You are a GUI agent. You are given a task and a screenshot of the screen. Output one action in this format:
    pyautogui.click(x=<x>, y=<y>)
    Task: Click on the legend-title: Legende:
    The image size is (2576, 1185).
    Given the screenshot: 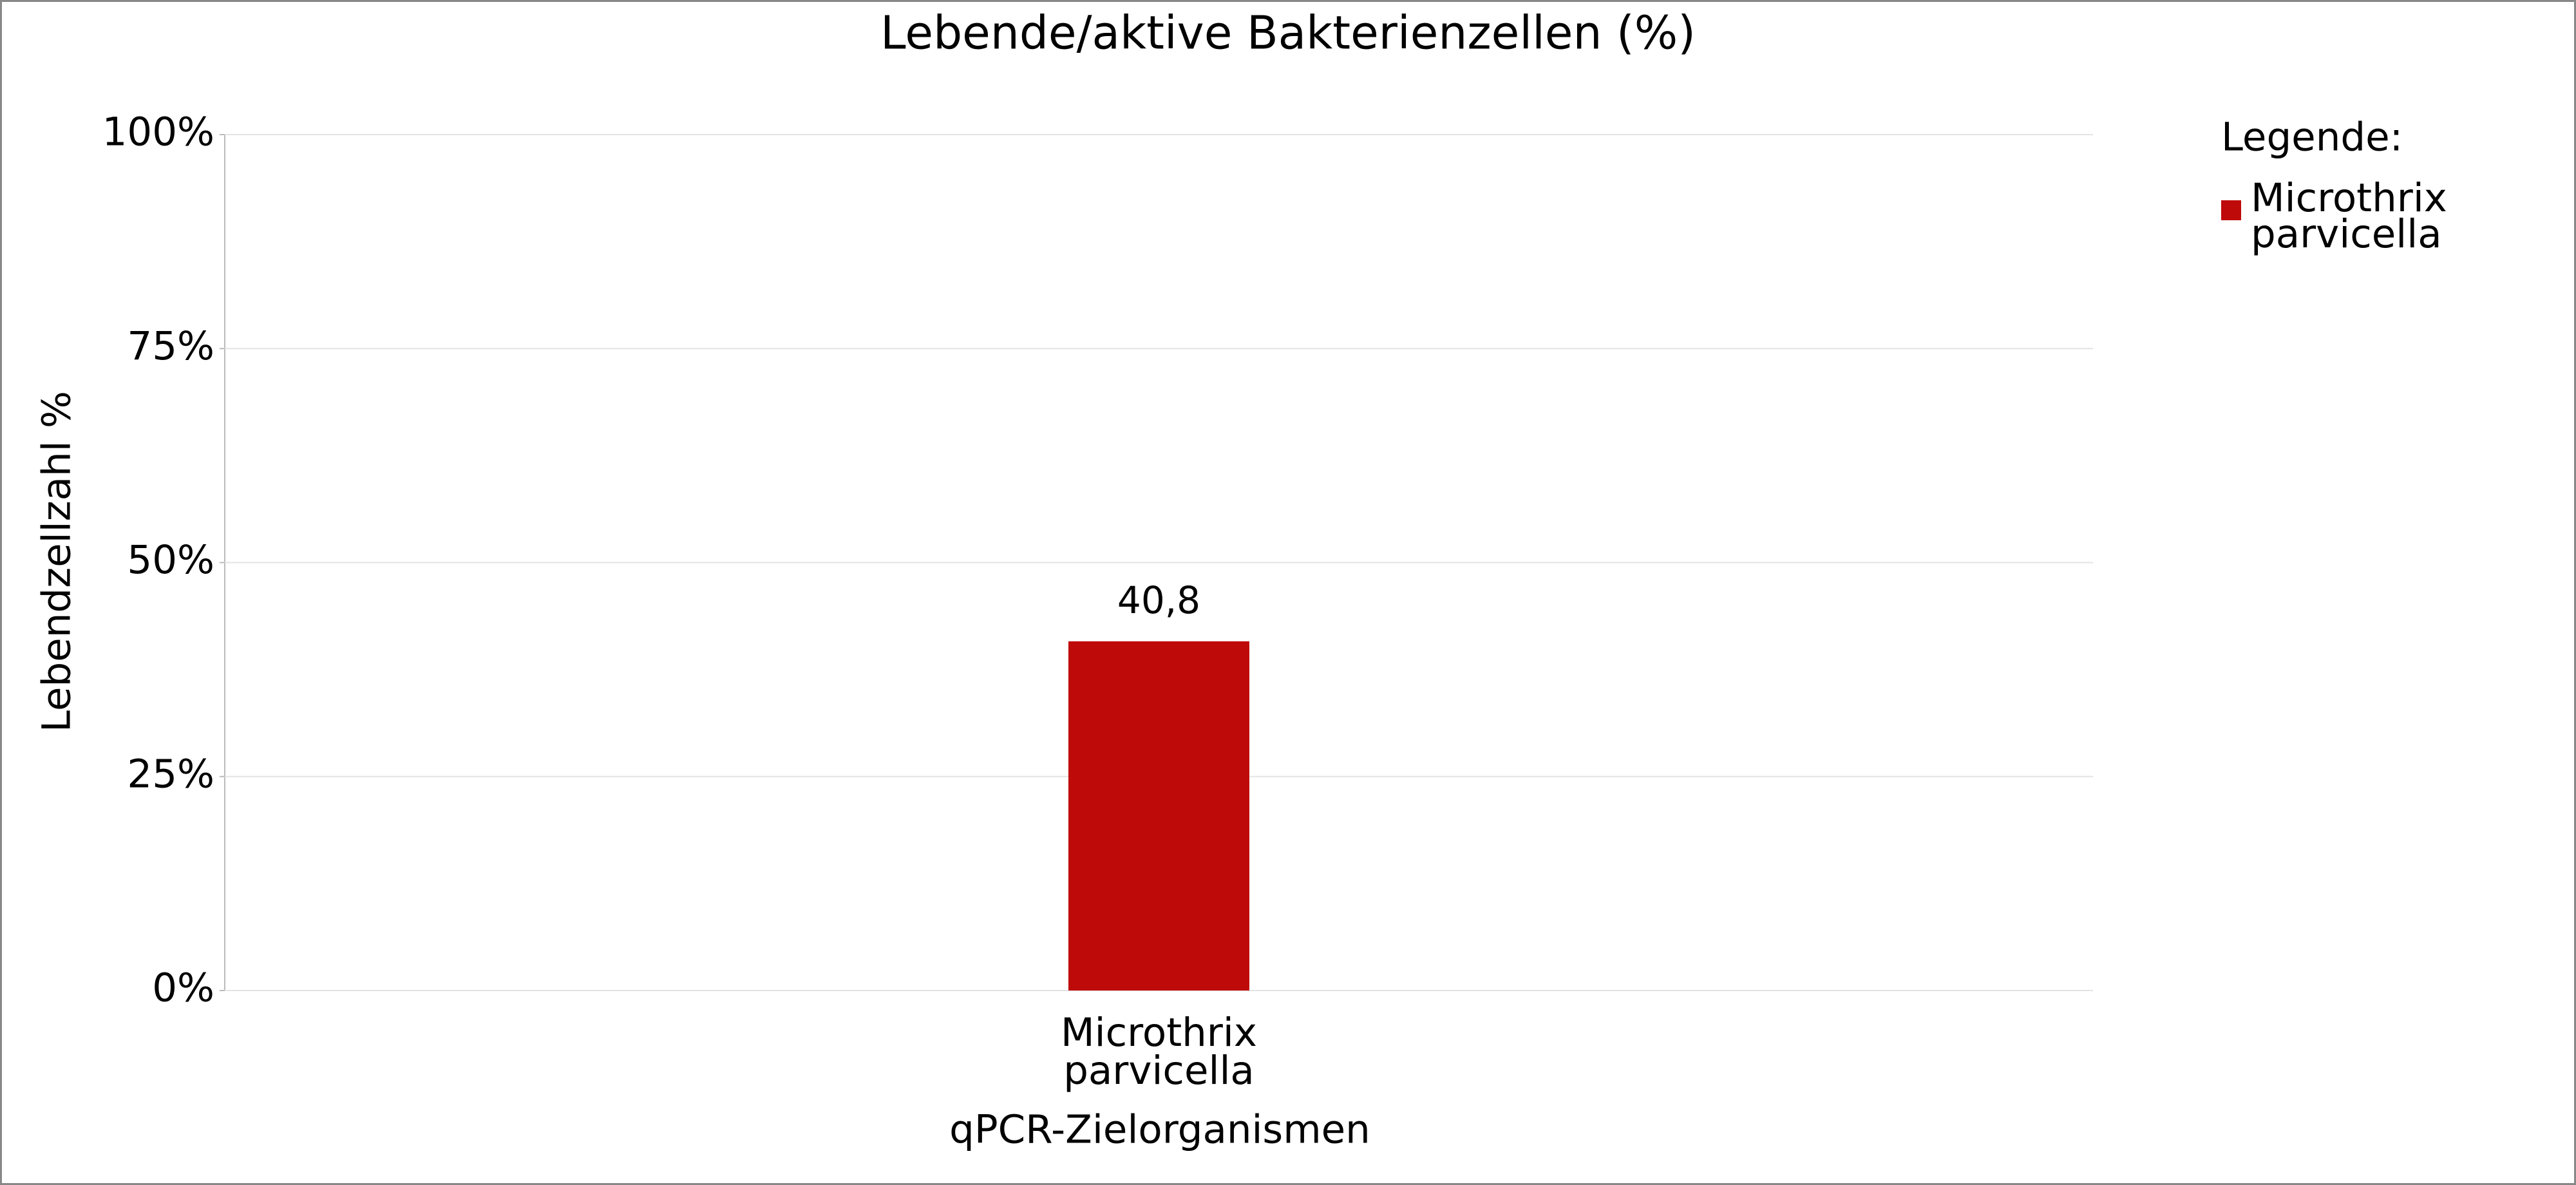 What is the action you would take?
    pyautogui.click(x=2312, y=137)
    